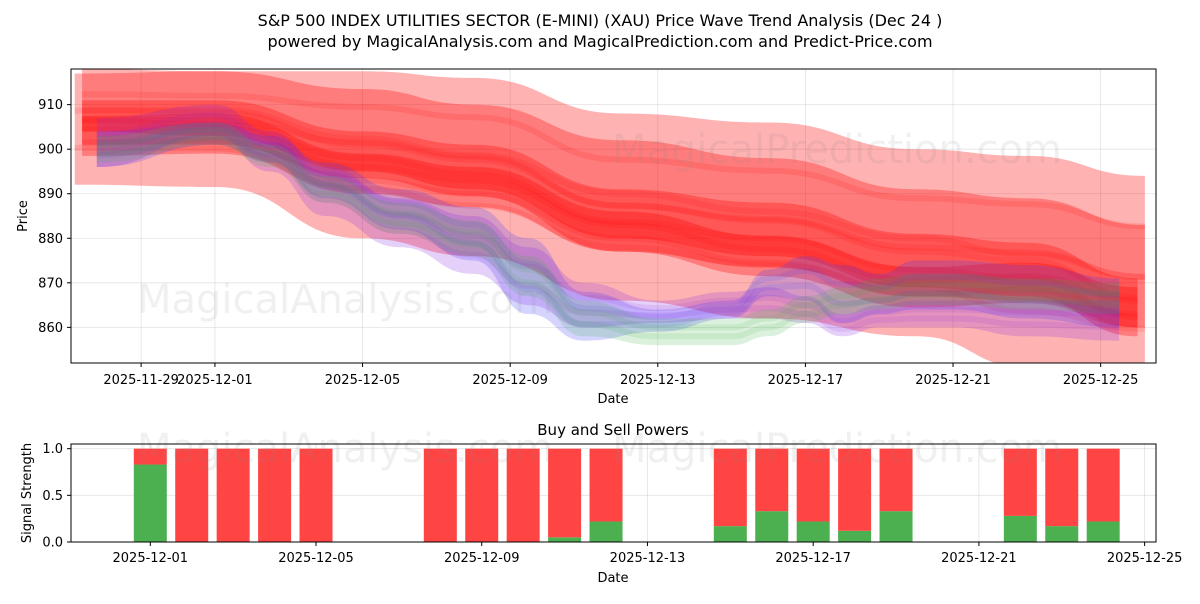  What do you see at coordinates (648, 558) in the screenshot?
I see `signal-x-tick-label: 2025-12-13` at bounding box center [648, 558].